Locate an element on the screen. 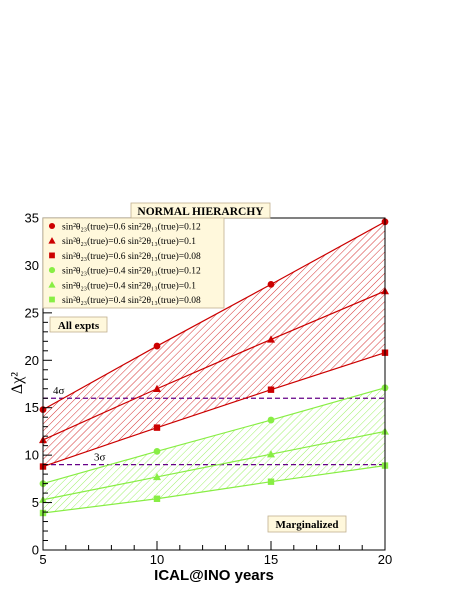 Image resolution: width=459 pixels, height=593 pixels. y-axis-title: Δχ² is located at coordinates (17, 383).